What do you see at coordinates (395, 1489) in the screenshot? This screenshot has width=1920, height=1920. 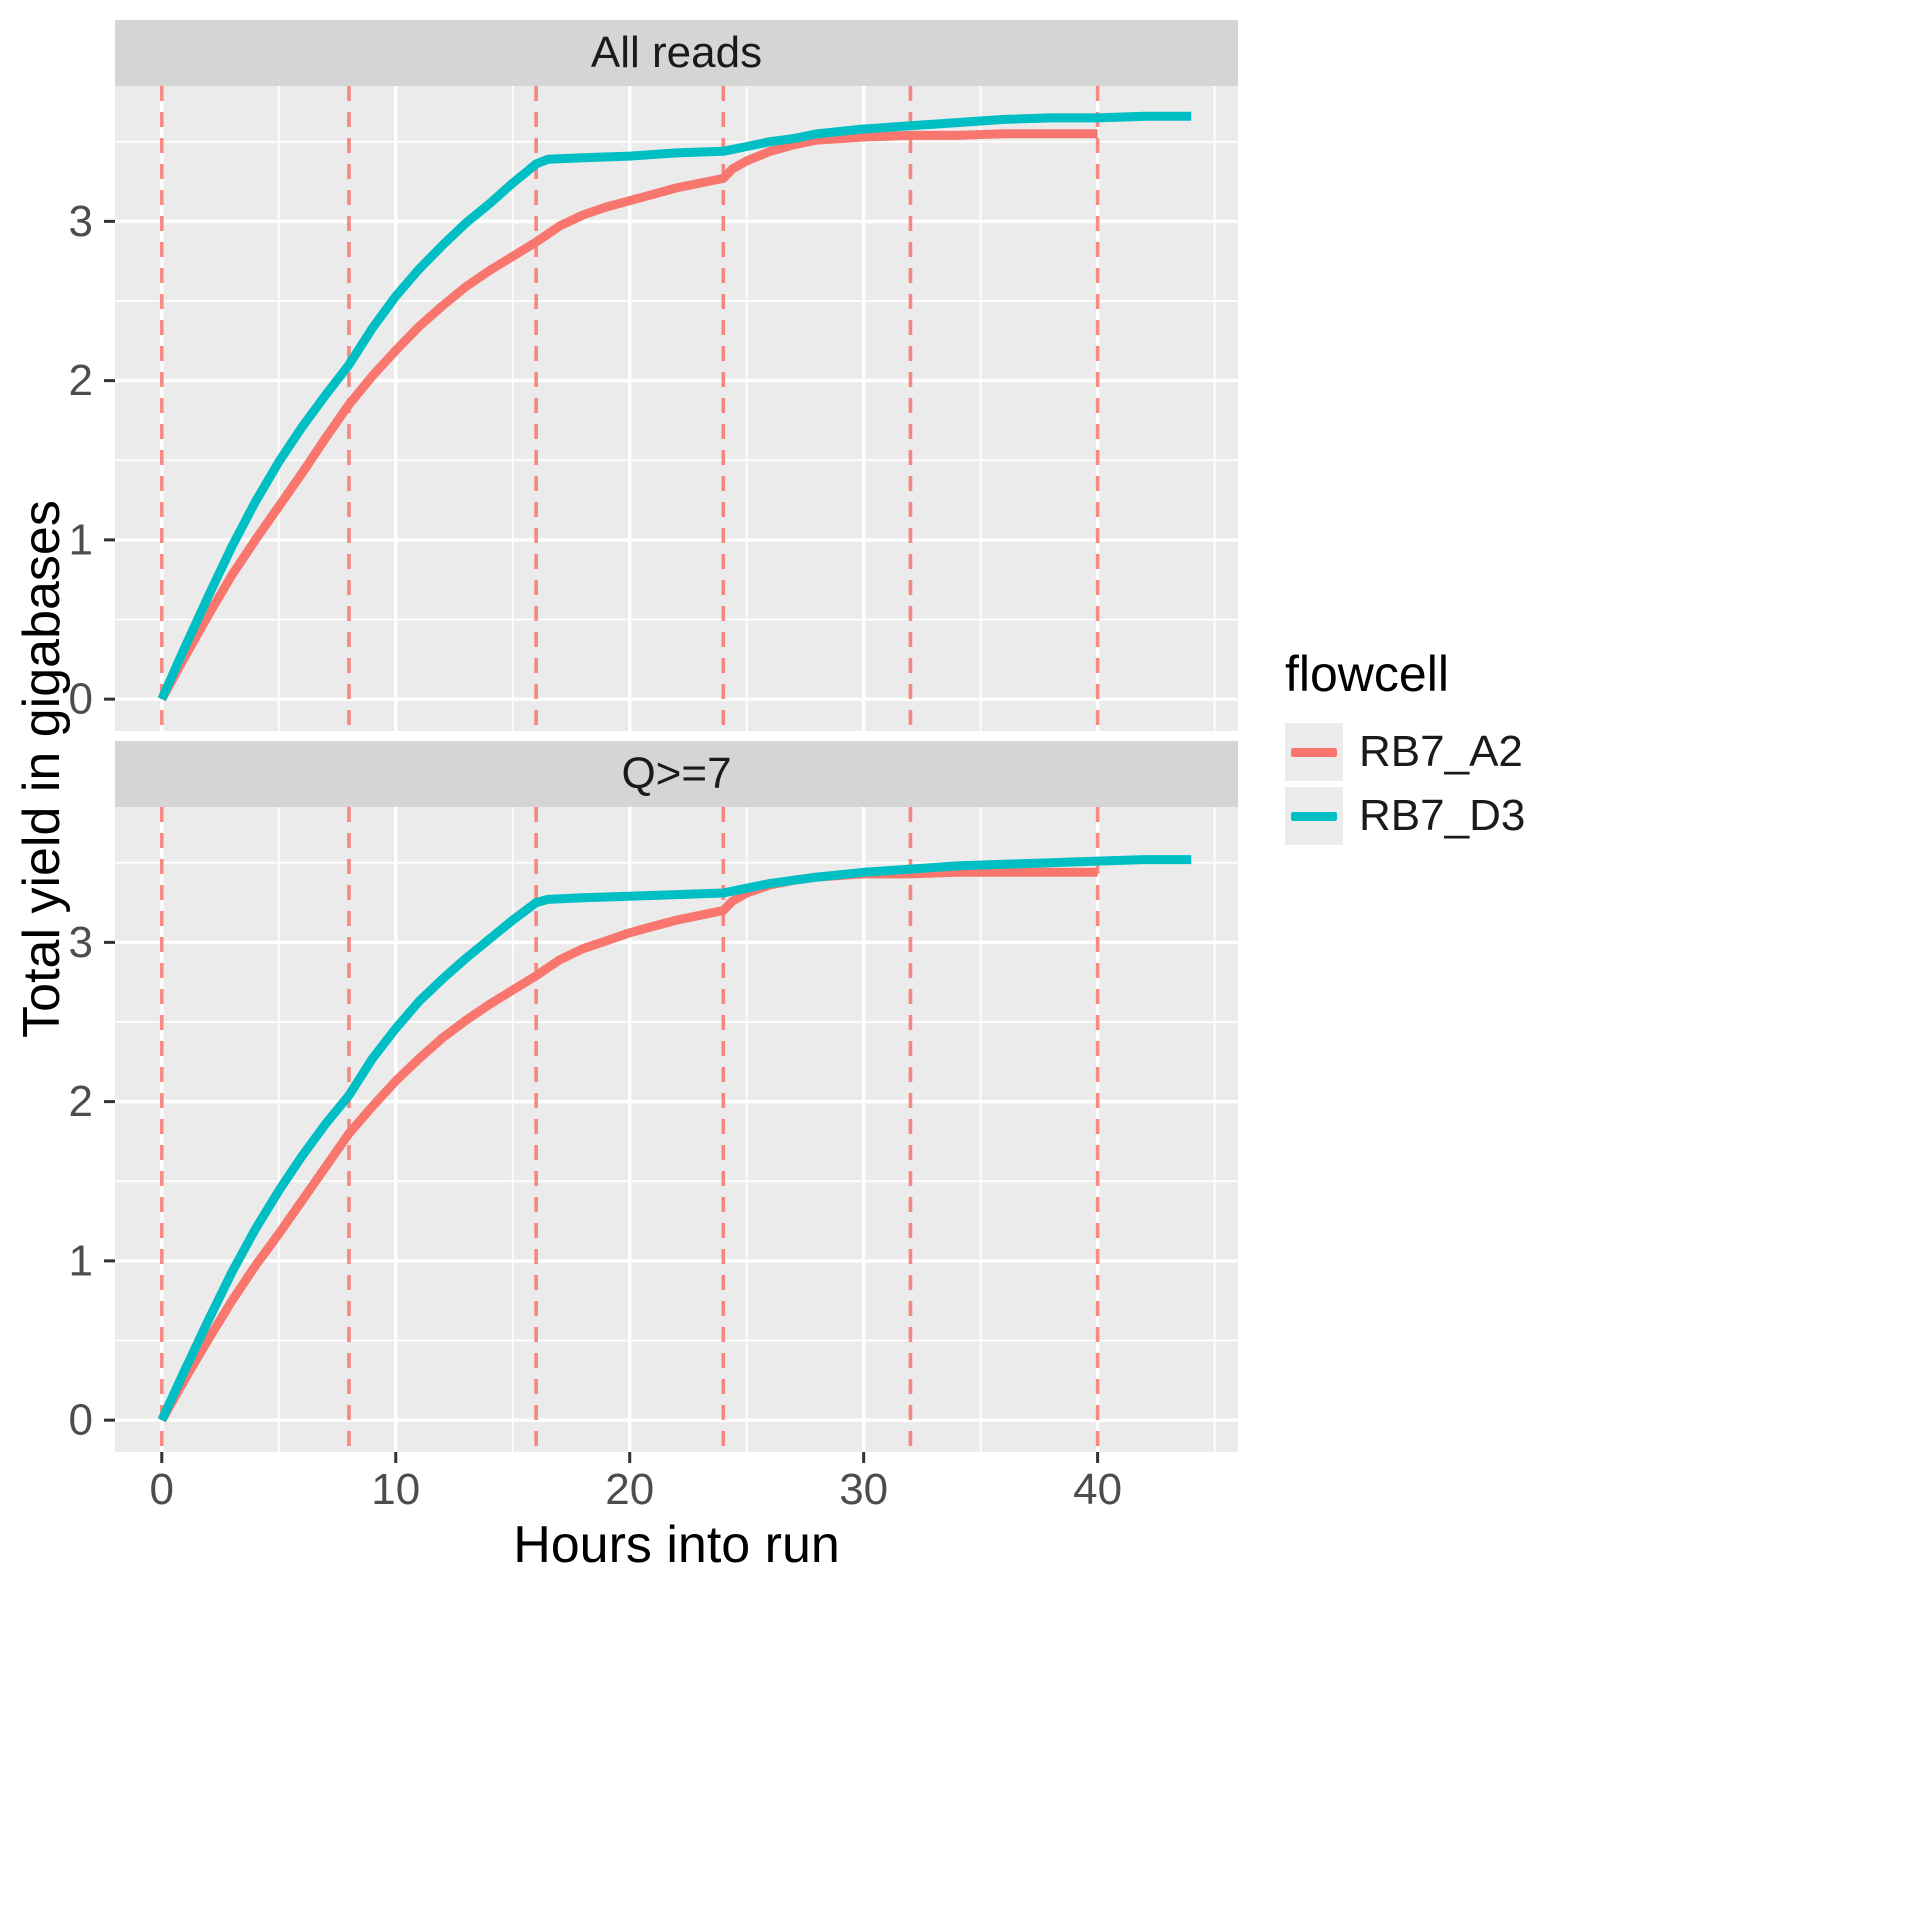 I see `x-tick-label: 10` at bounding box center [395, 1489].